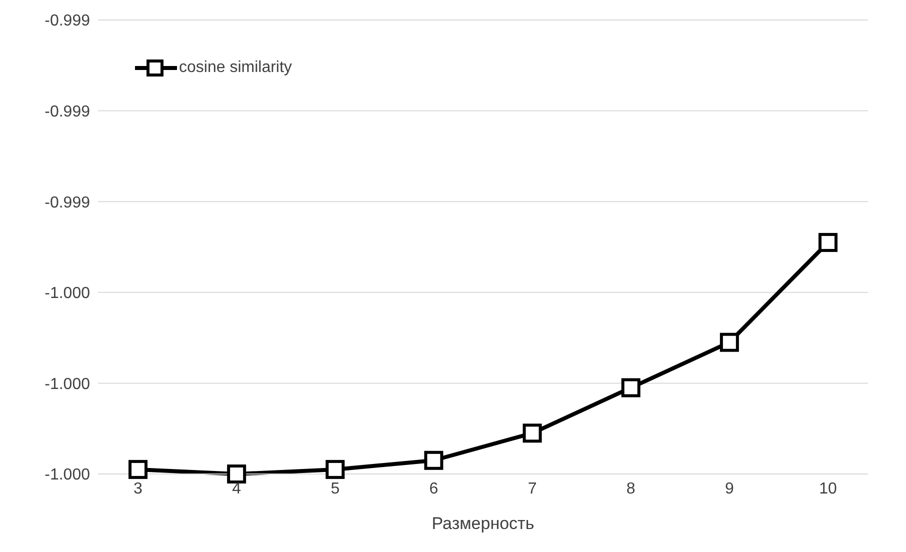  I want to click on x-tick-label: 6, so click(433, 489).